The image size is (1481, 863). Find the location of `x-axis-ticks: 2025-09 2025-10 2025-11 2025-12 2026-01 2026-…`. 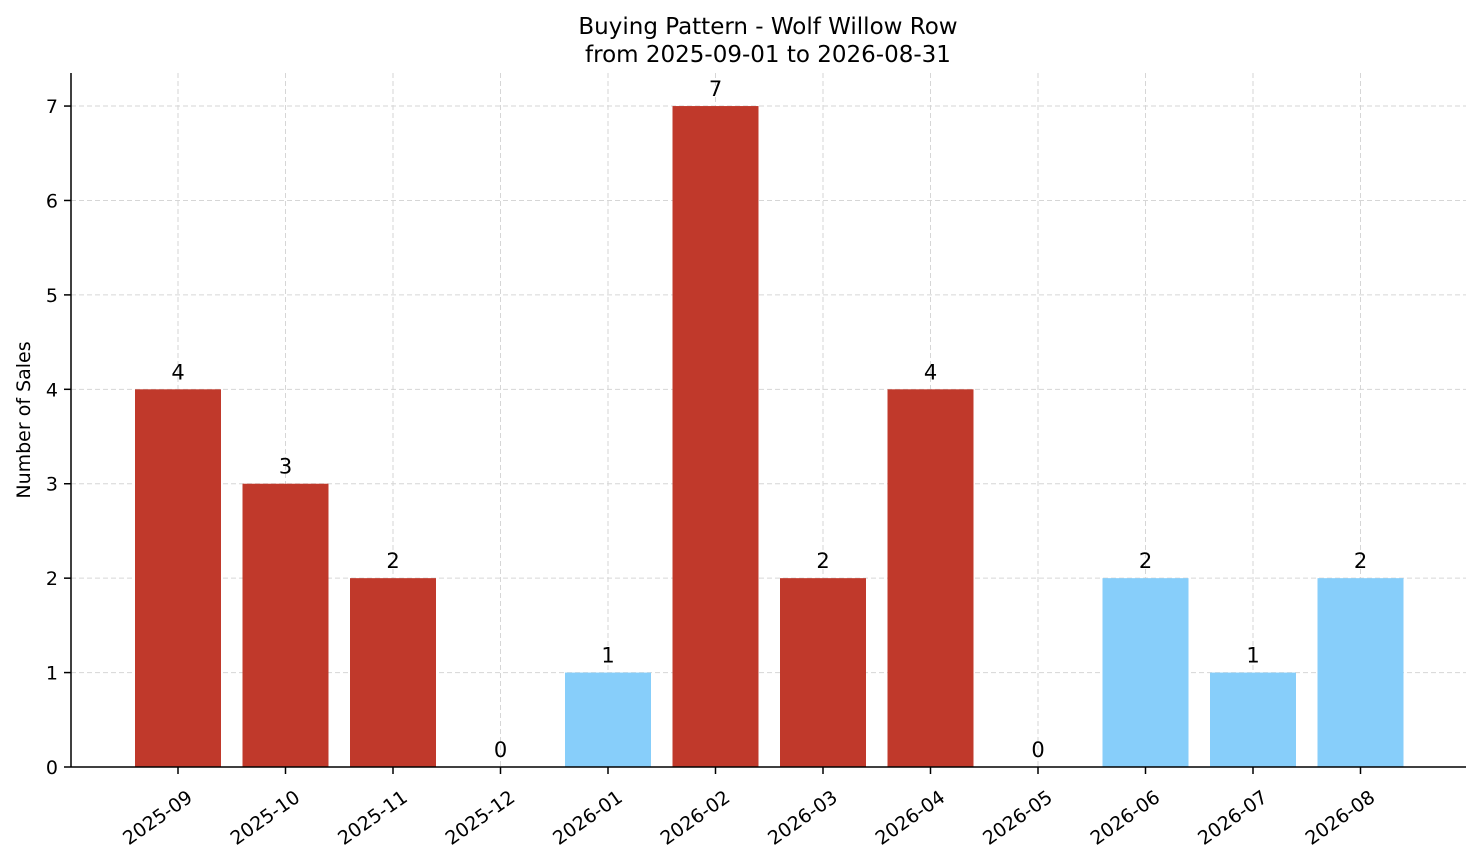

x-axis-ticks: 2025-09 2025-10 2025-11 2025-12 2026-01 2026-… is located at coordinates (749, 808).